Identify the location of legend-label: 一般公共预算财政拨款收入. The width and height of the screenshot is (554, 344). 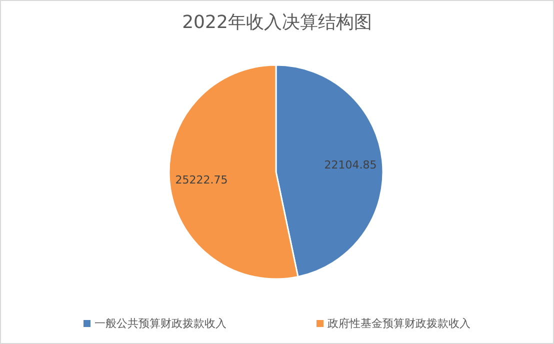
(160, 323).